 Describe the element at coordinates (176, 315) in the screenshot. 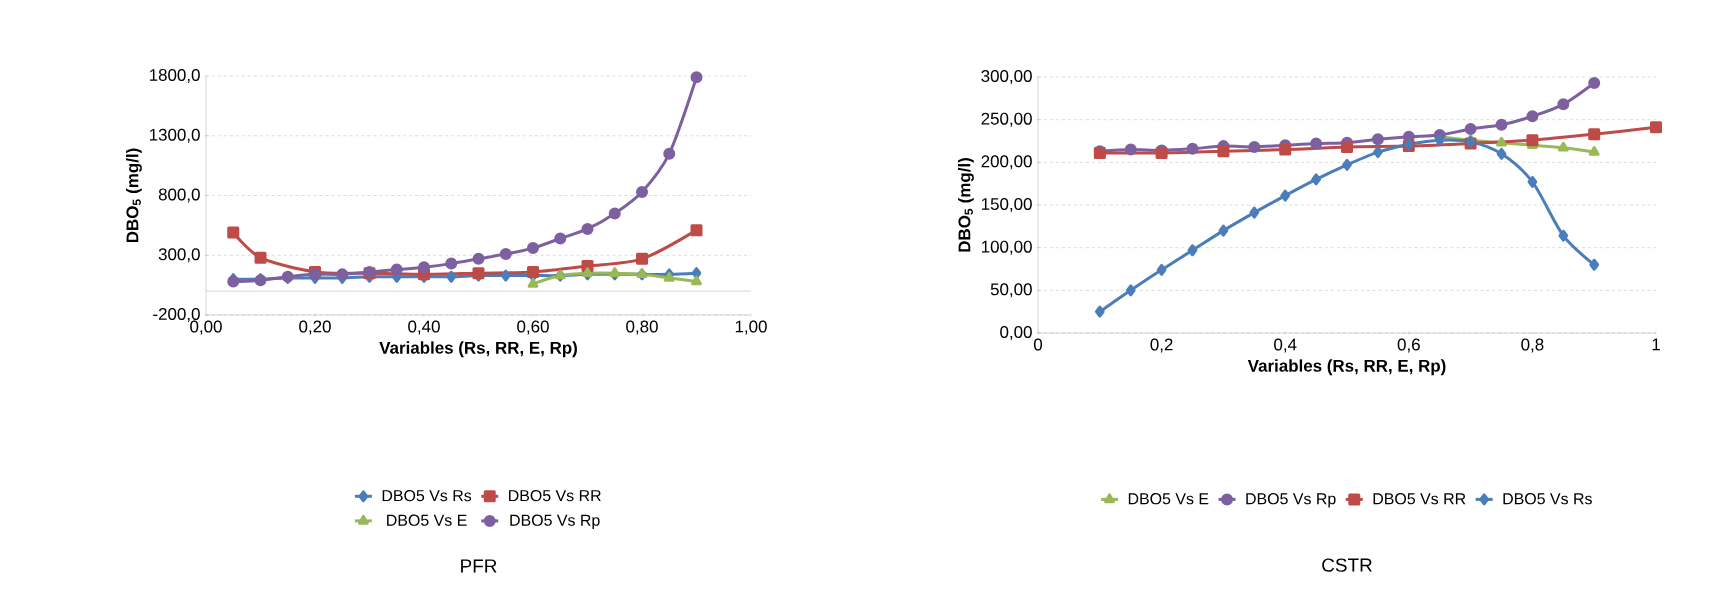

I see `y-tick-label: -200,0` at that location.